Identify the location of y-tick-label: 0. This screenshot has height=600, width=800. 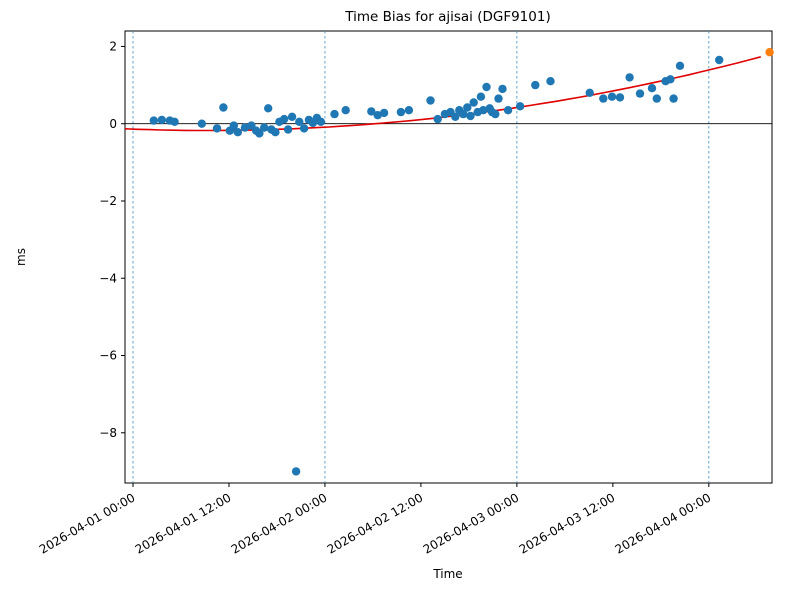
(113, 124).